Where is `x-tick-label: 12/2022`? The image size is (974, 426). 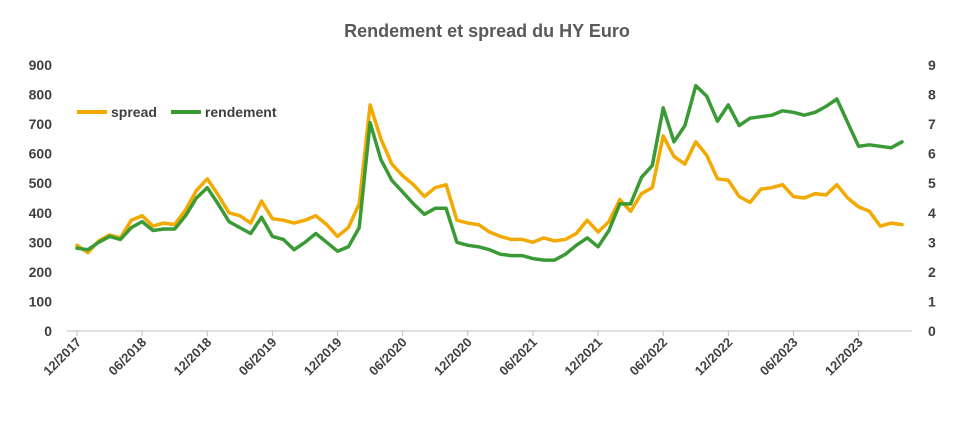 x-tick-label: 12/2022 is located at coordinates (714, 357).